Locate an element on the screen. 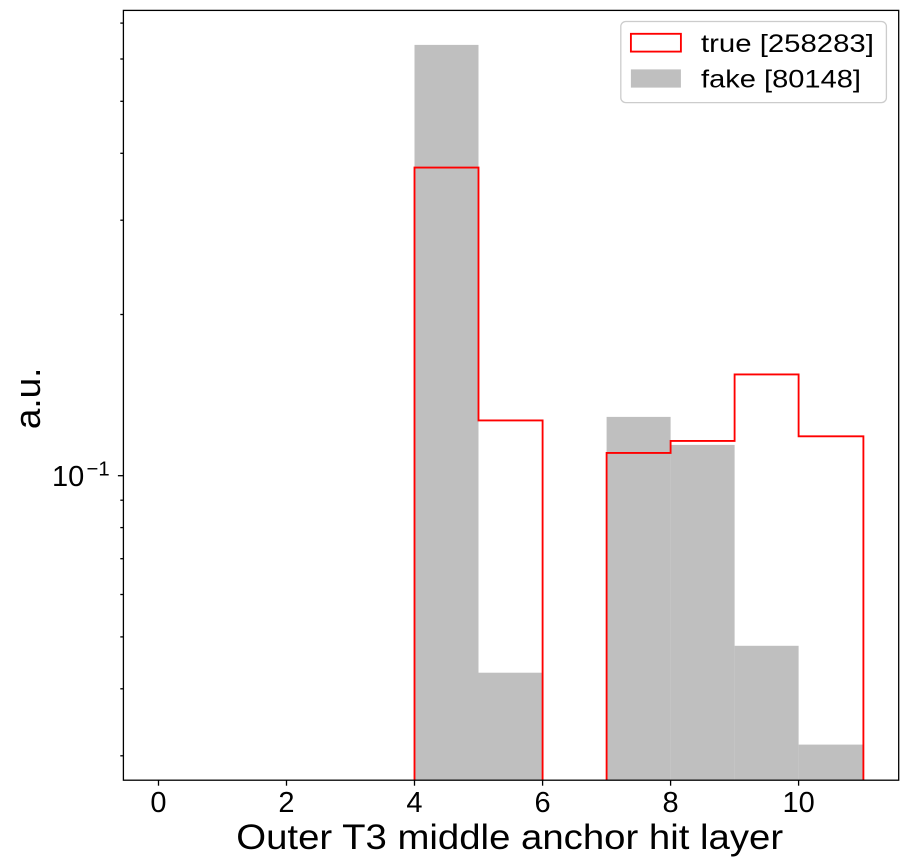  svg-text: 8 is located at coordinates (671, 803).